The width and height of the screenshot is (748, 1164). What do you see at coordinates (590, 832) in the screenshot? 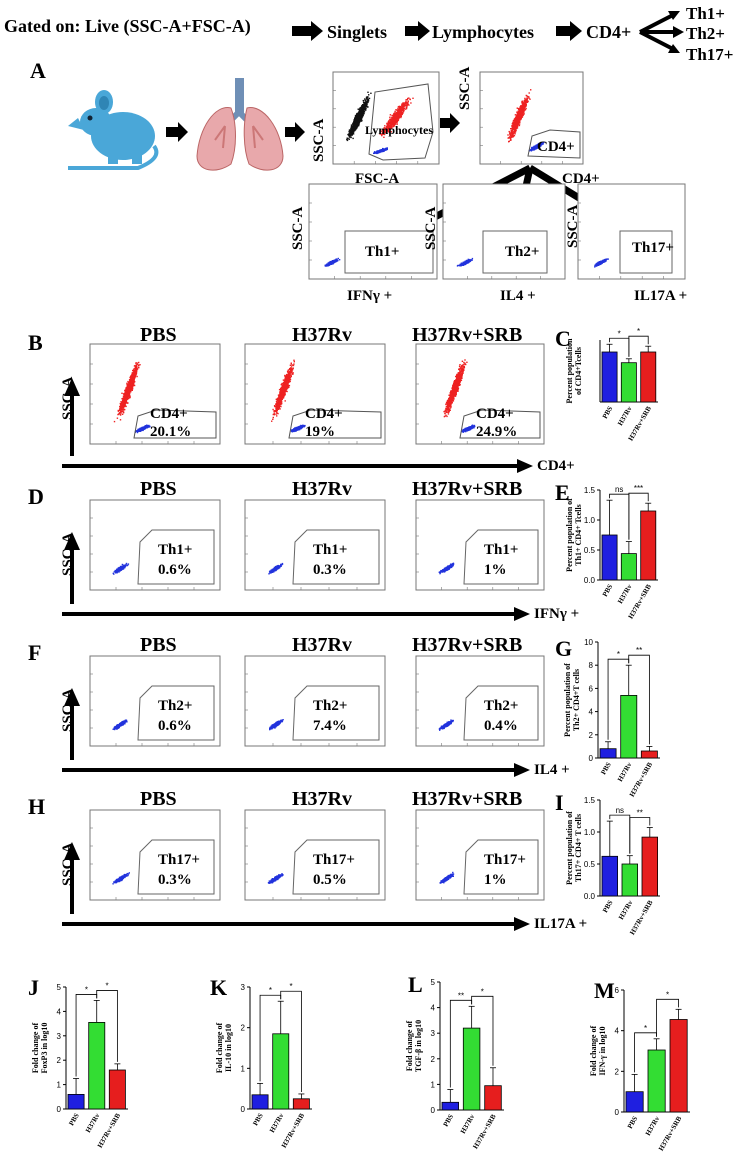
I see `y-tick-label: 1.0` at bounding box center [590, 832].